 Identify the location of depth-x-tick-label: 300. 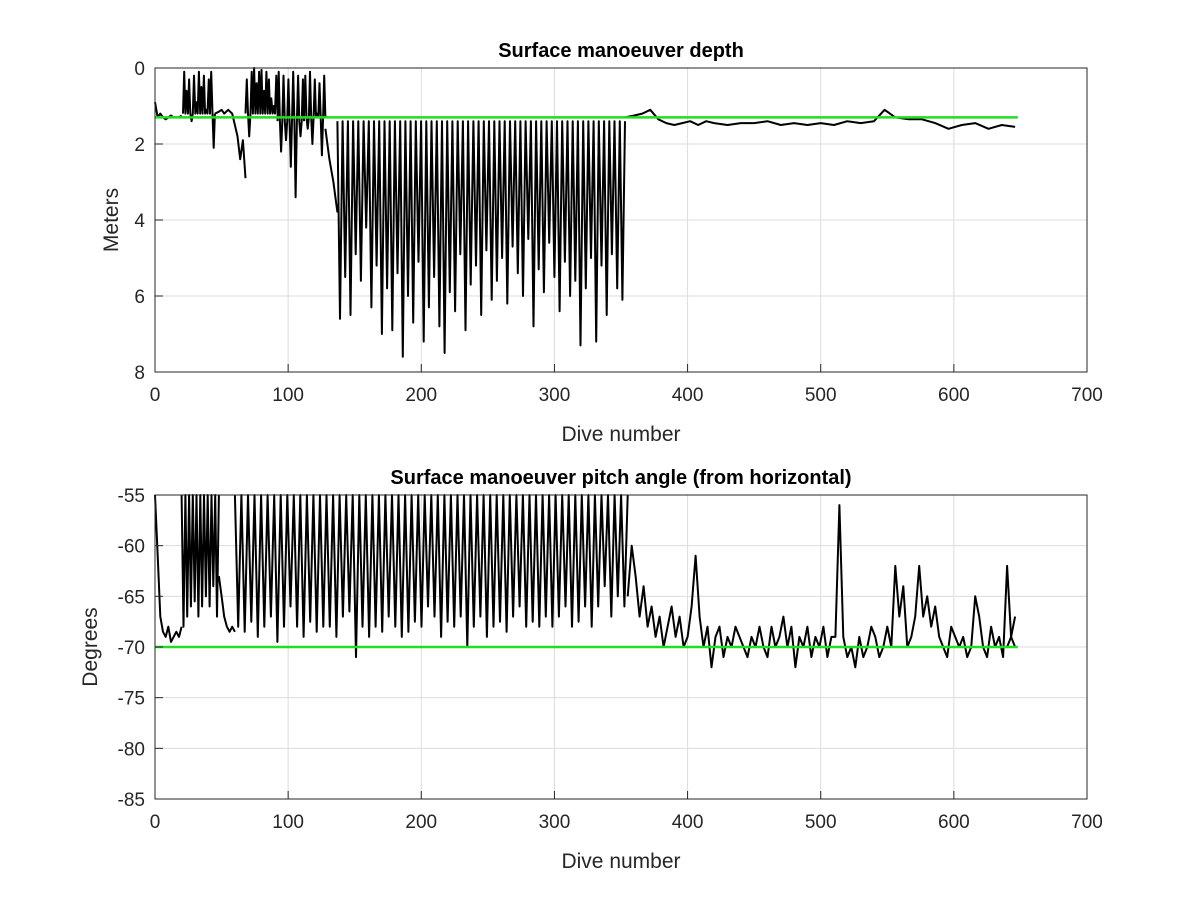
(555, 395).